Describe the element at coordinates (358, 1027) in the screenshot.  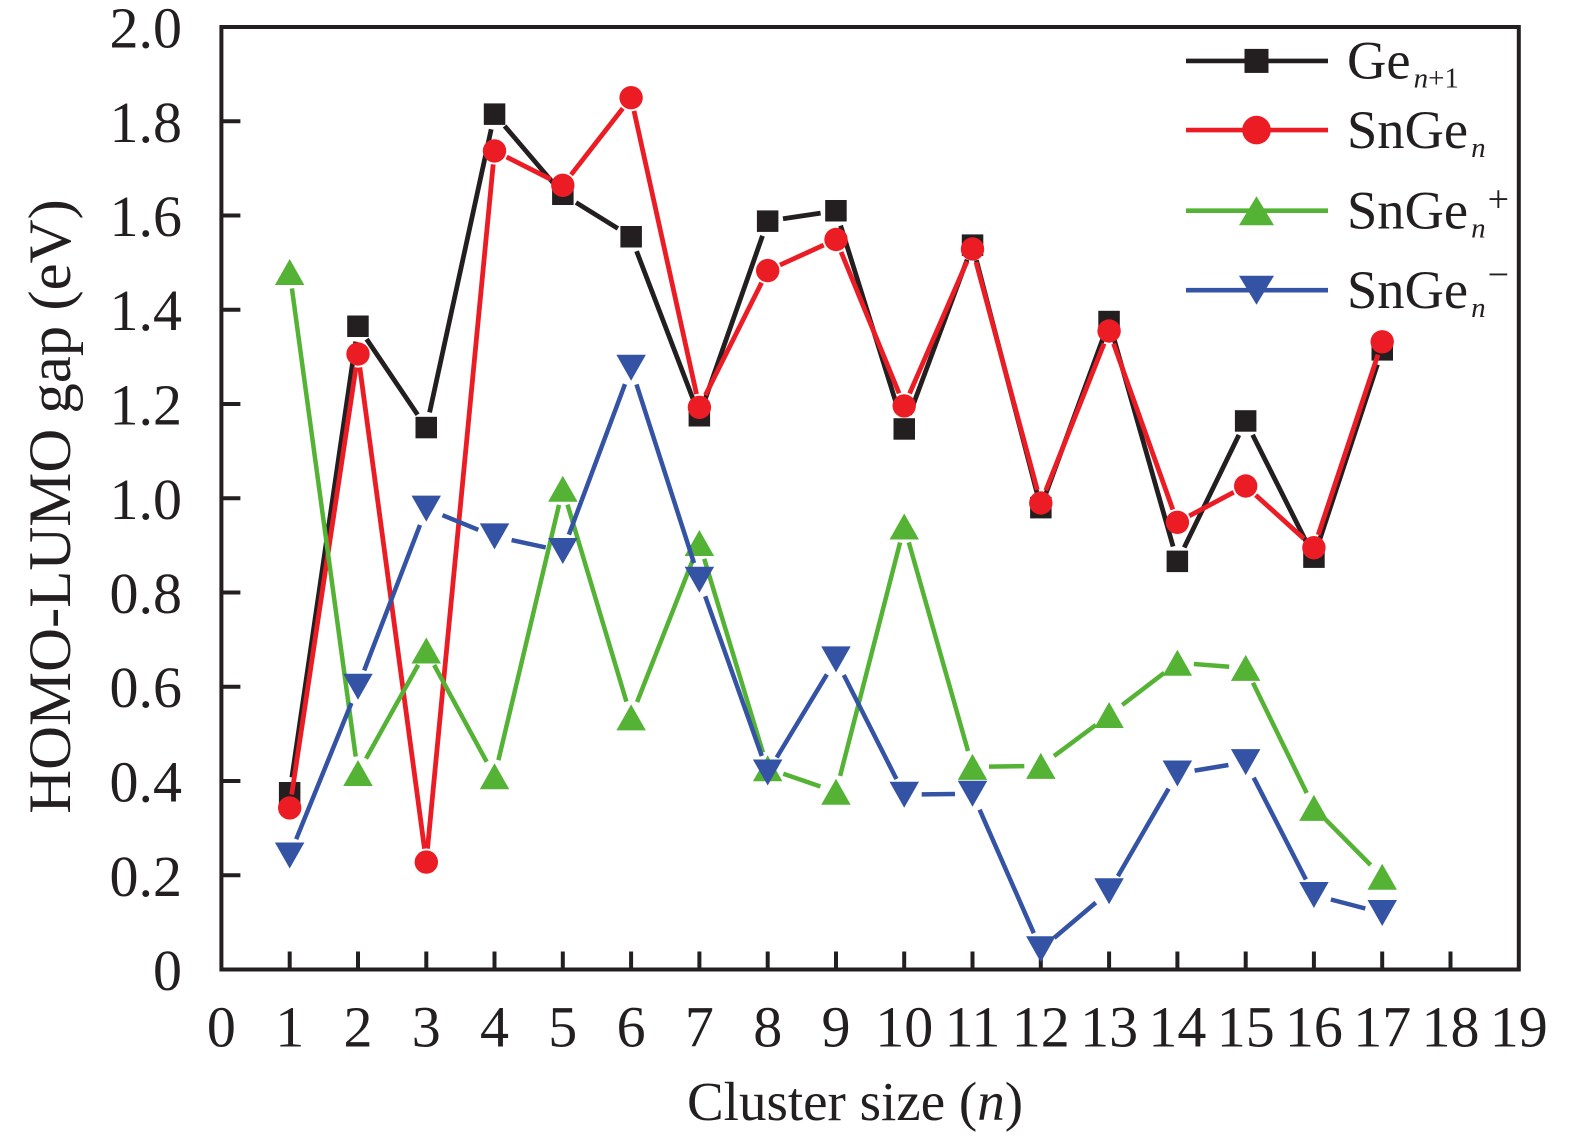
I see `svg-text: 2` at that location.